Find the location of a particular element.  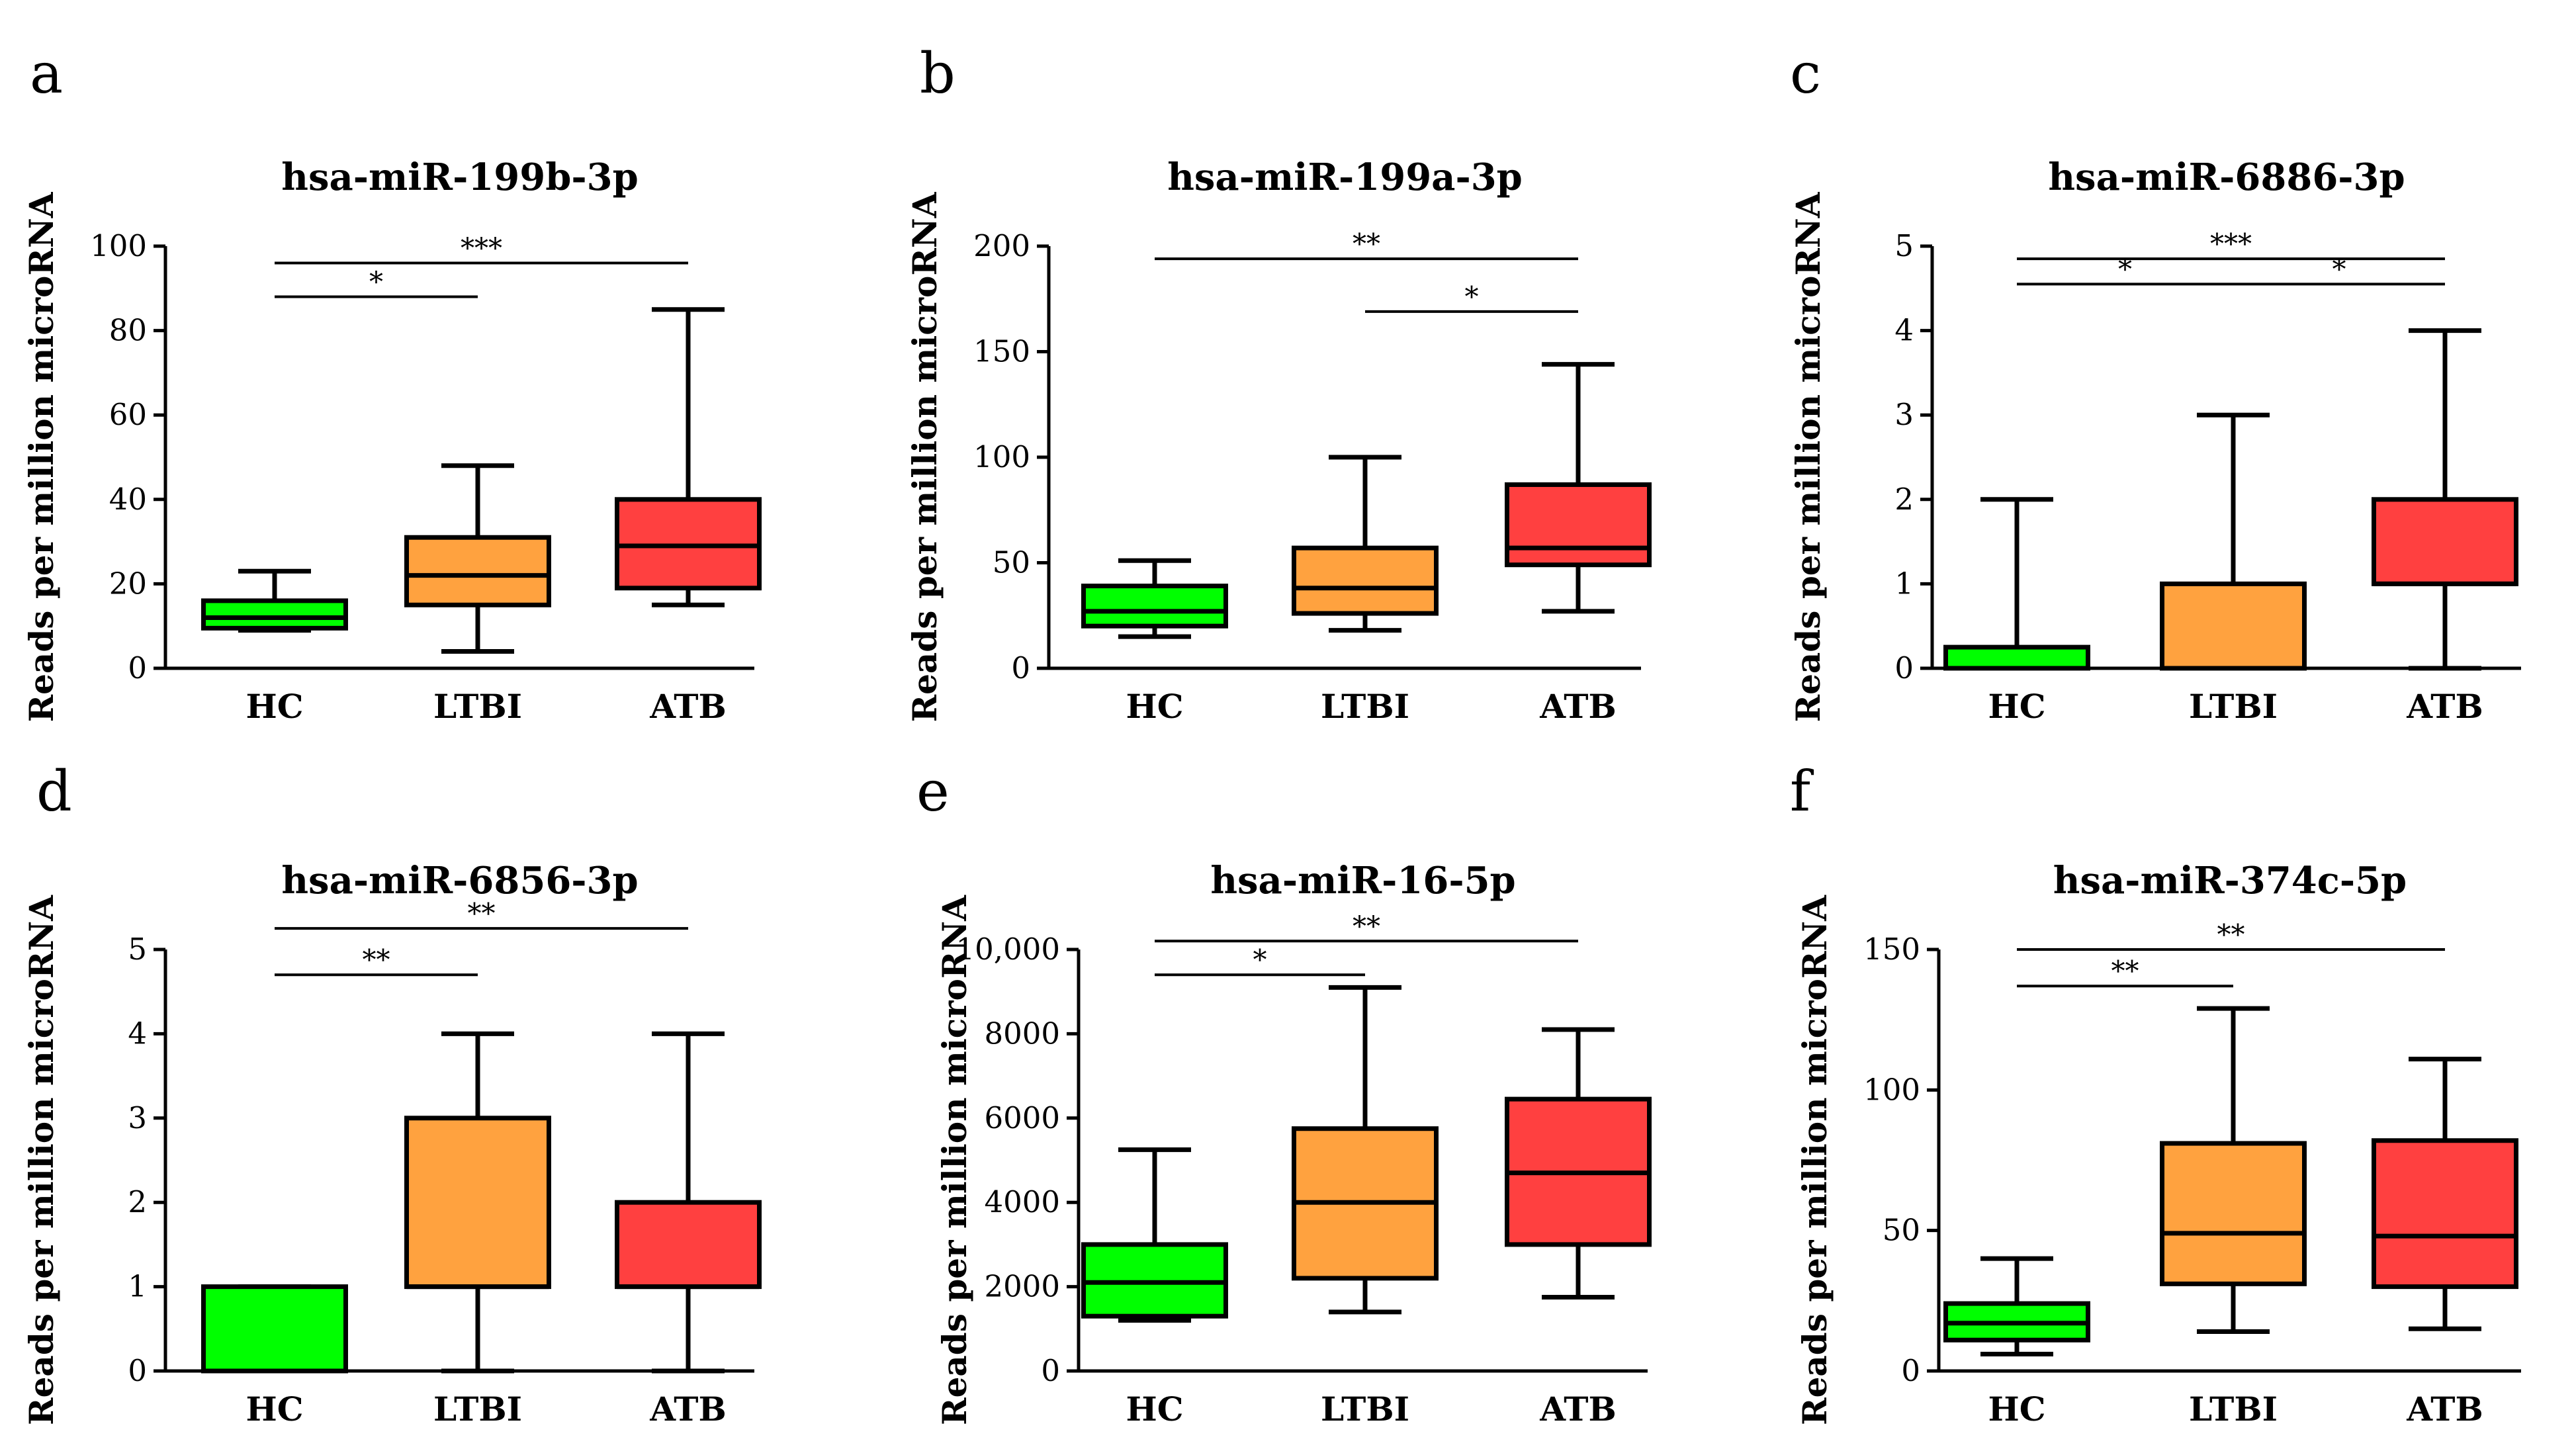

panel-c-hc-label: HC is located at coordinates (2016, 707).